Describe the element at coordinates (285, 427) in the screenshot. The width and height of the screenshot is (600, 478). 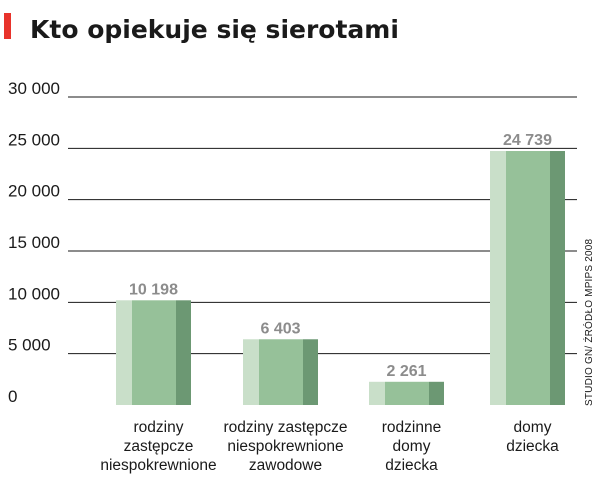
I see `category-label: rodziny zastępcze` at that location.